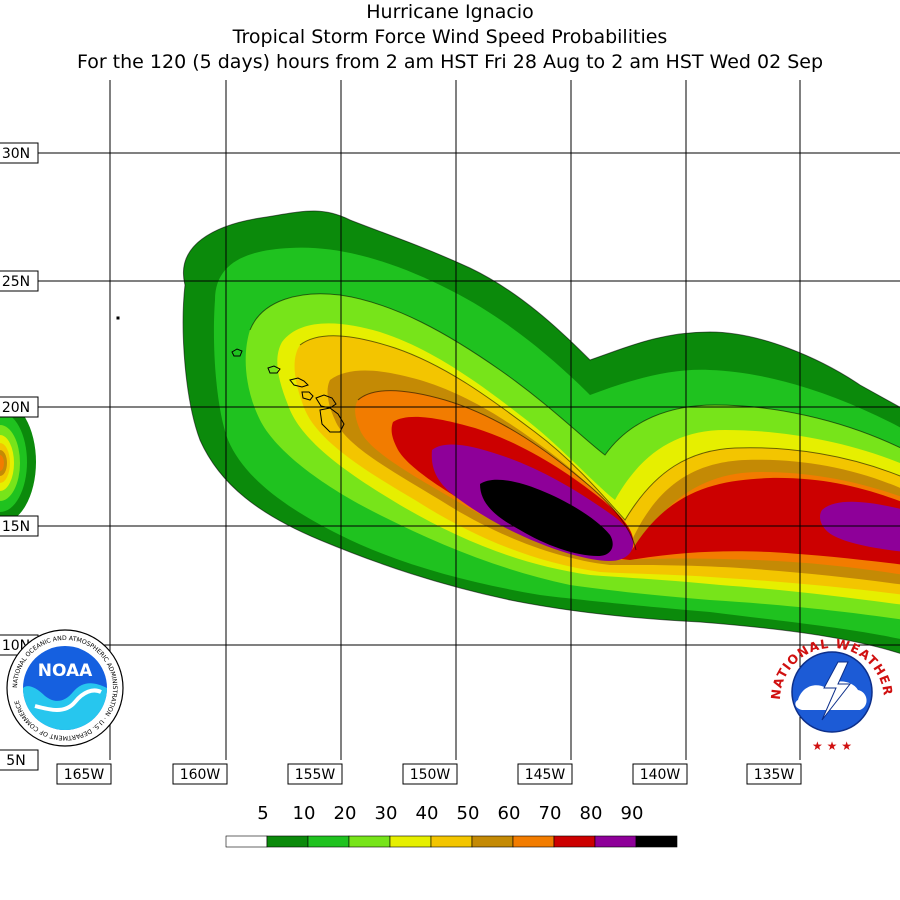 Image resolution: width=900 pixels, height=900 pixels. I want to click on contour-over-90-percent, so click(546, 517).